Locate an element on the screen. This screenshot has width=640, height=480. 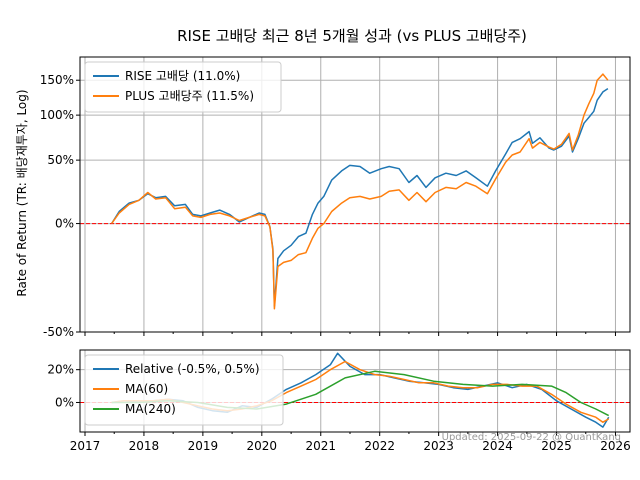
x-tick-label: 2022 is located at coordinates (379, 446).